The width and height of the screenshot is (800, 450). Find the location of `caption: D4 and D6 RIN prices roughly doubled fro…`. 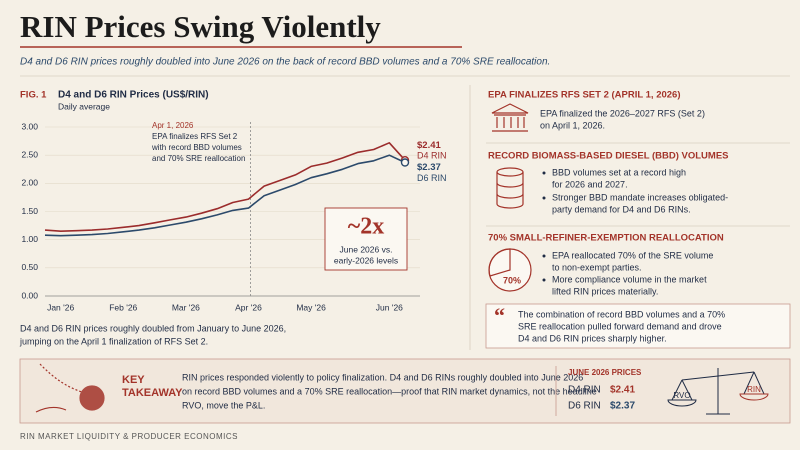

caption: D4 and D6 RIN prices roughly doubled fro… is located at coordinates (153, 328).